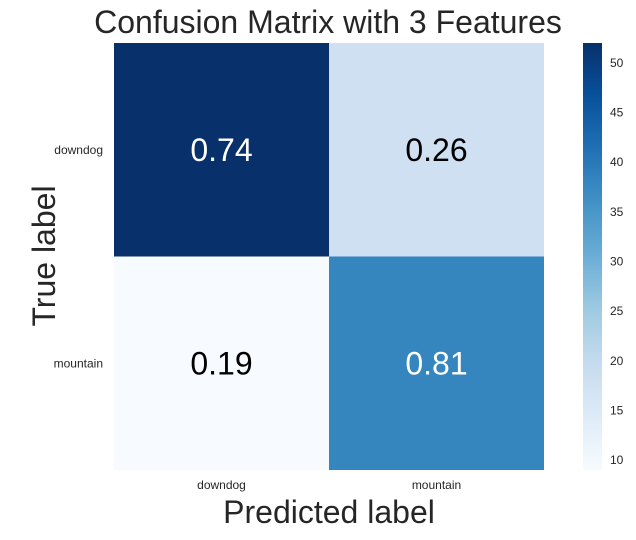 The width and height of the screenshot is (636, 540). I want to click on colorbar-tick-label: 10, so click(617, 460).